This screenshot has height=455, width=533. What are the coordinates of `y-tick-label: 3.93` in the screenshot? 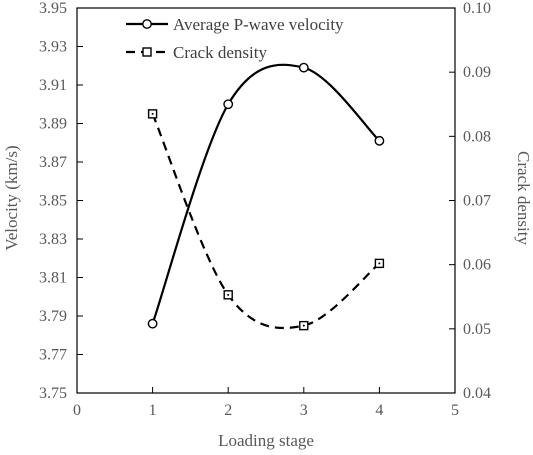 It's located at (53, 47).